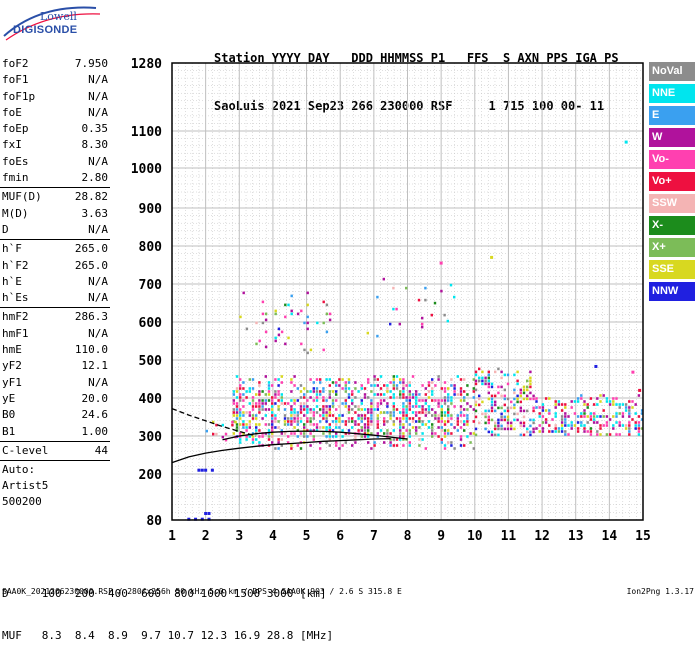  Describe the element at coordinates (56, 366) in the screenshot. I see `param-row-yf2: yF2 12.1` at that location.